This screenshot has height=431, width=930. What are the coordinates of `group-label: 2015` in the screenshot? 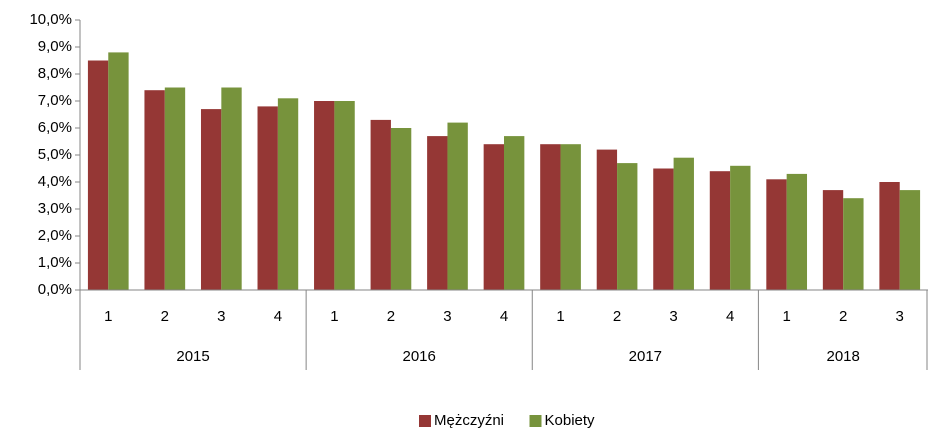 It's located at (192, 356).